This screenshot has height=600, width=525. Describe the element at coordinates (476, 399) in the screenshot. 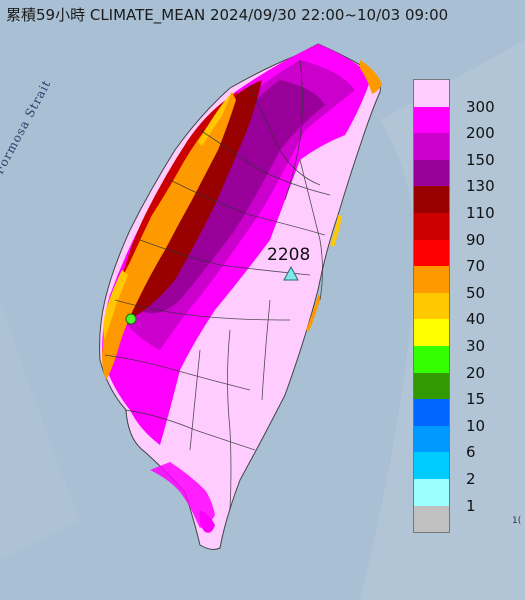

I see `legend-label: 15` at that location.